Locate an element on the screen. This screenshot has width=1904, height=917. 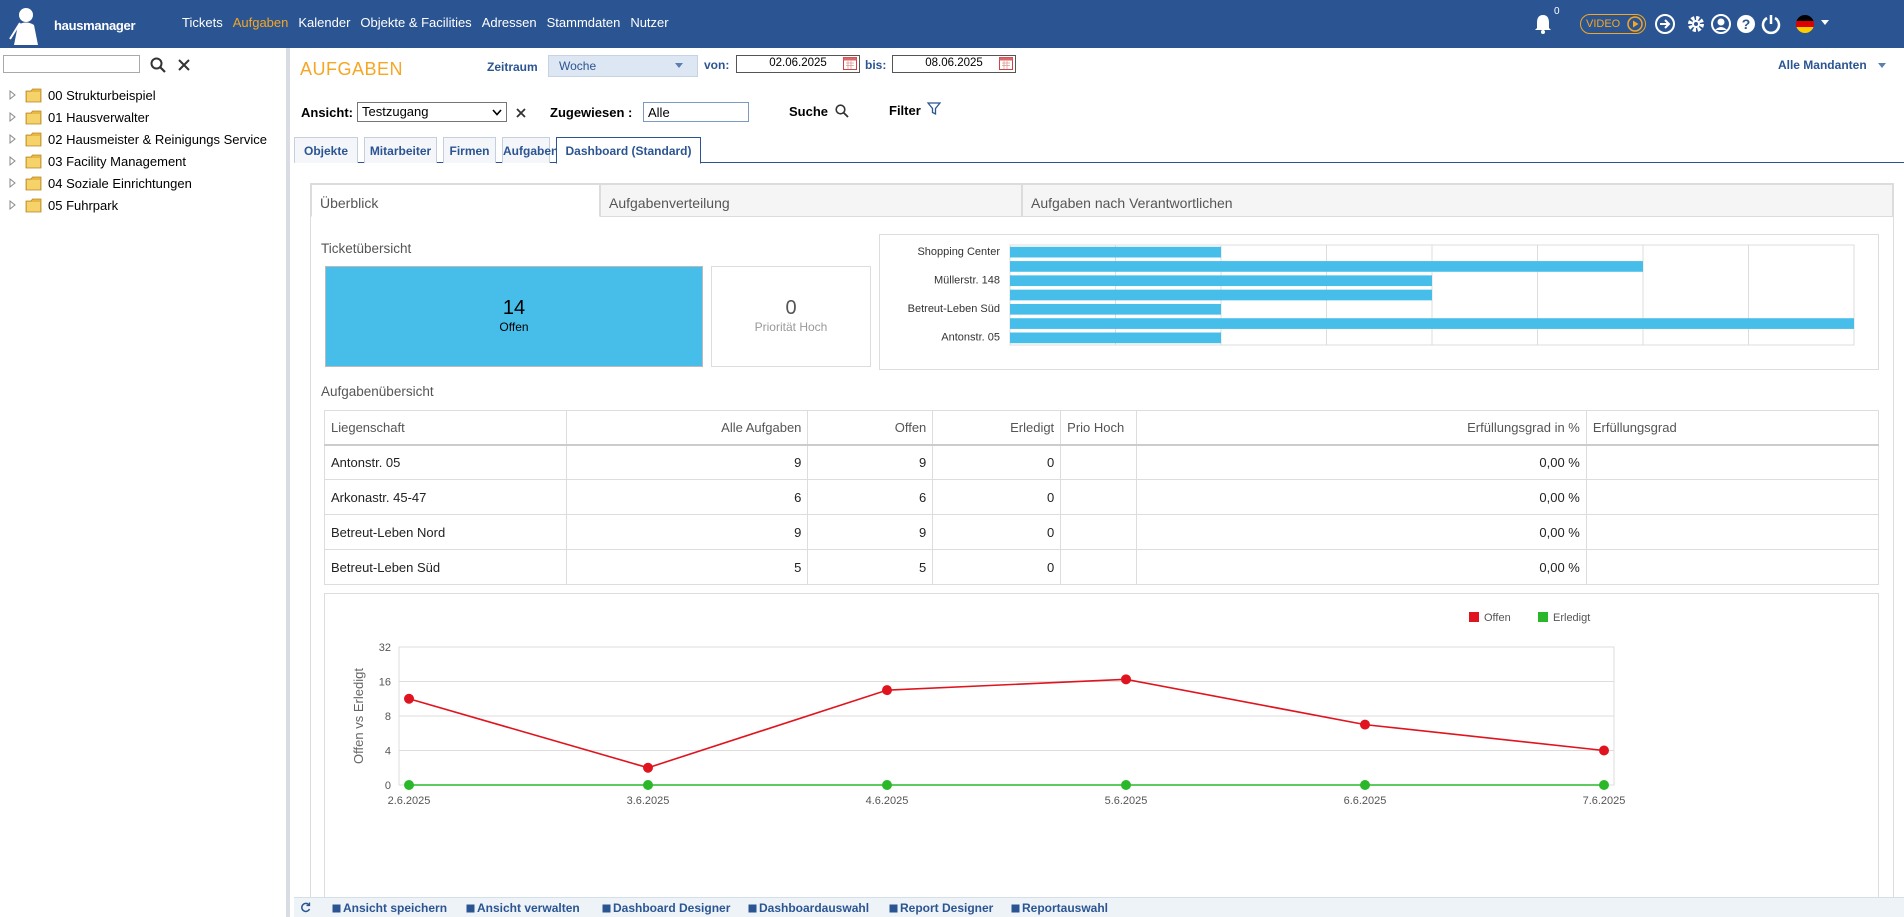
tree-item-label: 01 Hausverwalter is located at coordinates (99, 117).